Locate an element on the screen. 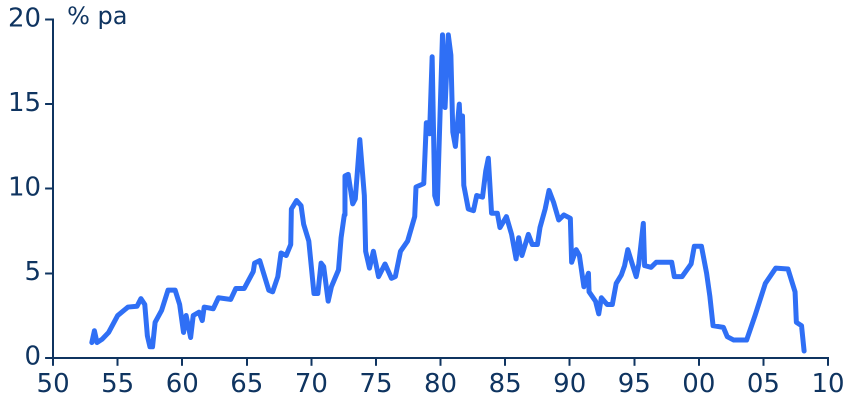 The image size is (850, 409). x-tick-label: 65 is located at coordinates (247, 384).